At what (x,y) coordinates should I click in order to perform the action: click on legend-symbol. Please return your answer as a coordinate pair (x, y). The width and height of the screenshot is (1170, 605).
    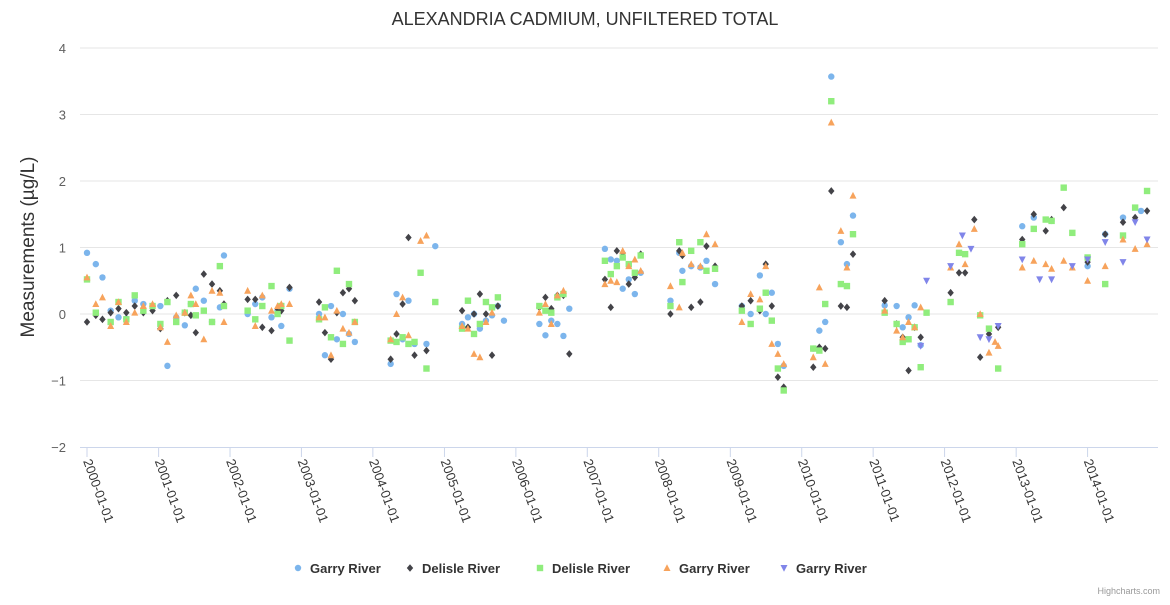
    Looking at the image, I should click on (784, 568).